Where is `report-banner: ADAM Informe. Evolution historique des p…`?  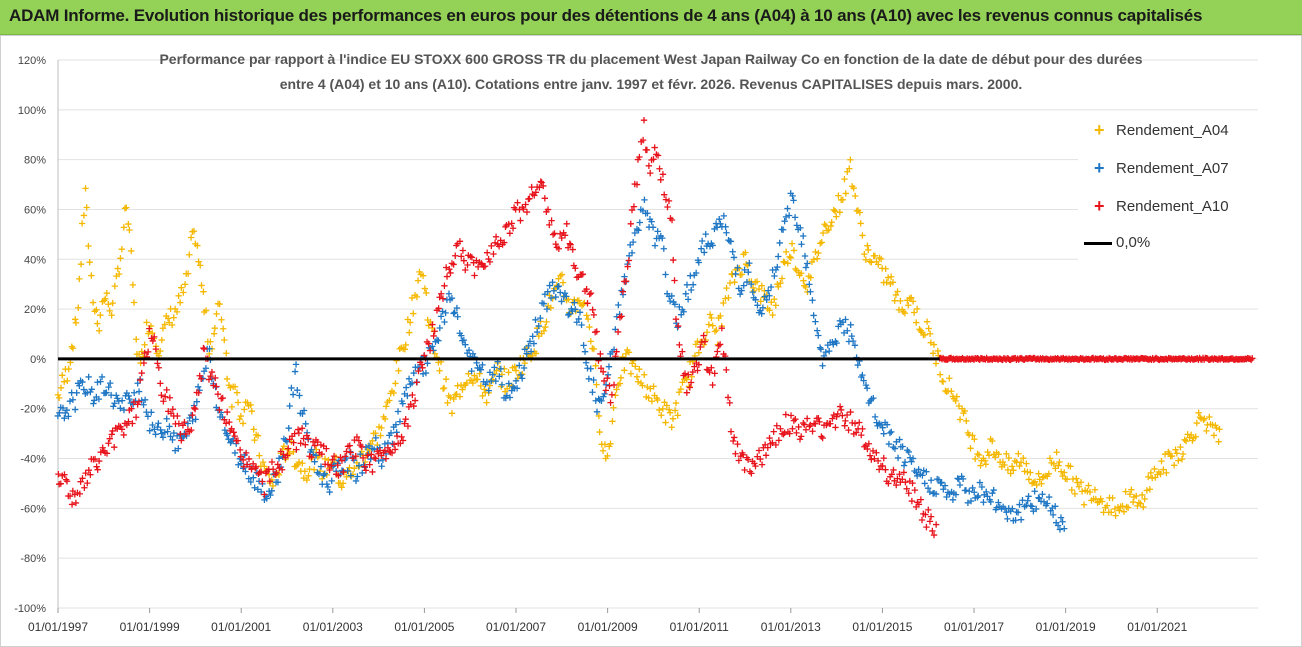
report-banner: ADAM Informe. Evolution historique des p… is located at coordinates (651, 17).